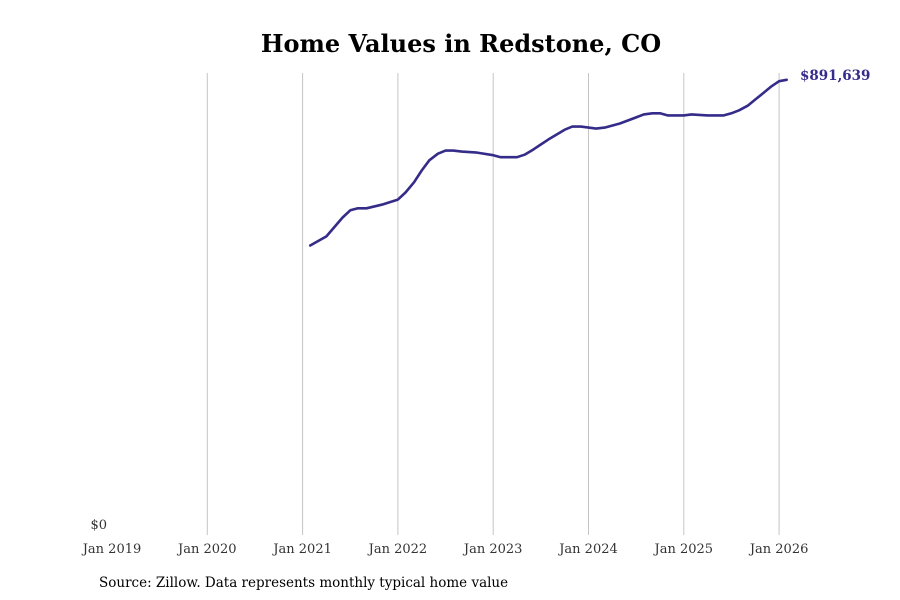 This screenshot has width=900, height=600. Describe the element at coordinates (778, 549) in the screenshot. I see `x-tick-label: Jan 2026` at that location.